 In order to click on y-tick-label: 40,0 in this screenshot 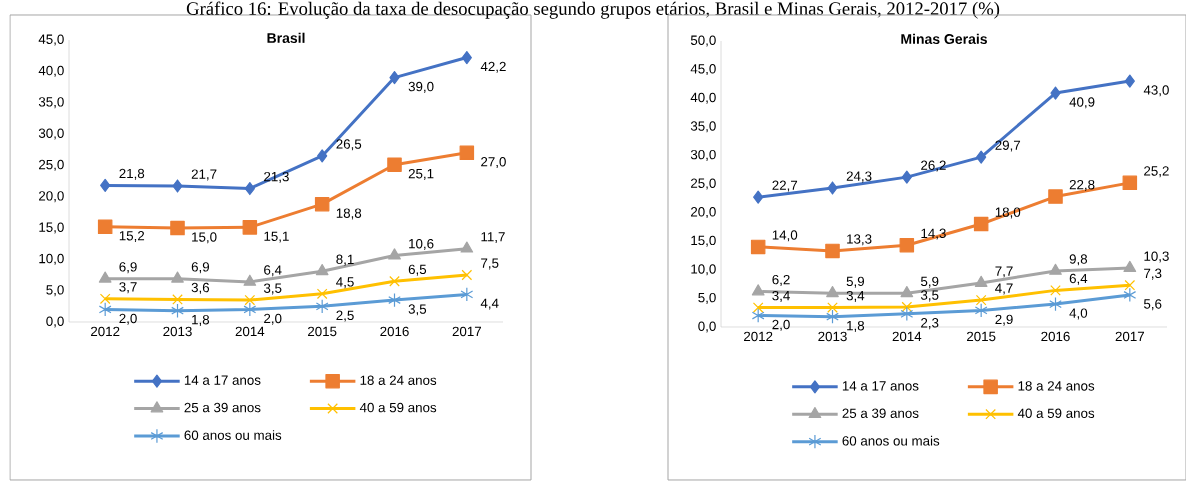, I will do `click(703, 98)`.